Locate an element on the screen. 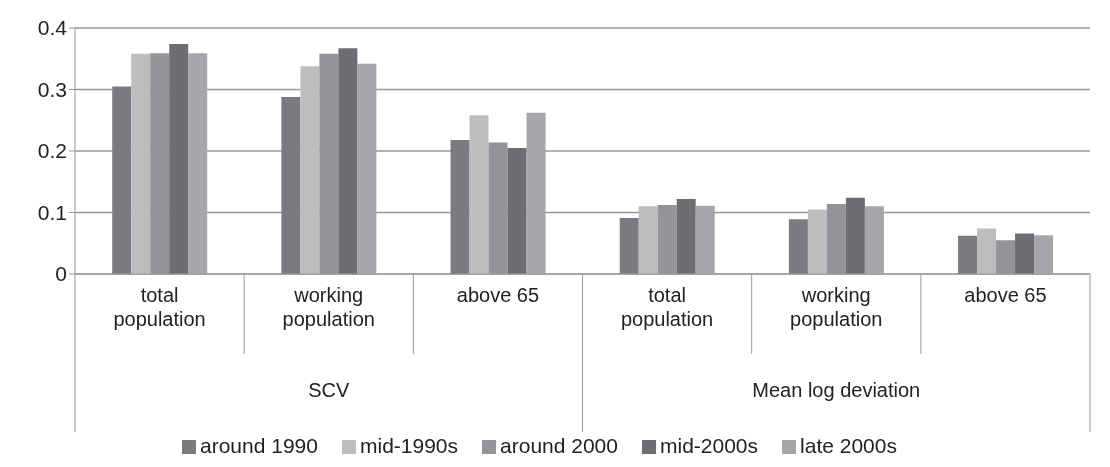  y-tick-label: 0.4 is located at coordinates (52, 28).